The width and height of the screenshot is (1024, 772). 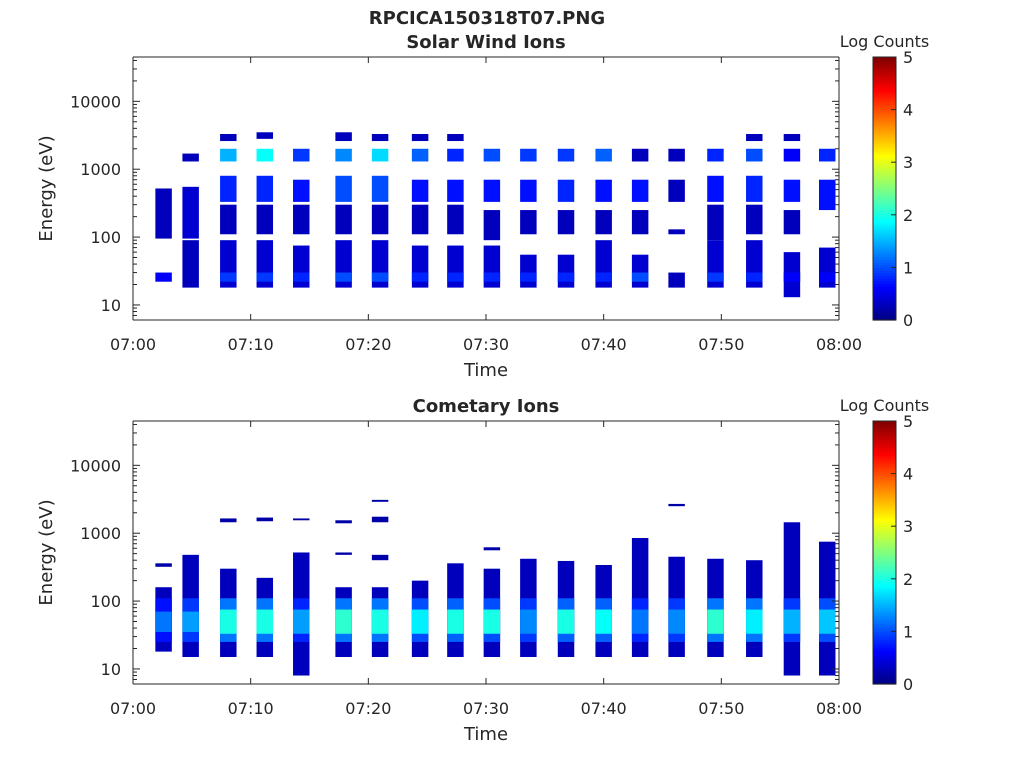 What do you see at coordinates (100, 533) in the screenshot?
I see `y-tick-label: 1000` at bounding box center [100, 533].